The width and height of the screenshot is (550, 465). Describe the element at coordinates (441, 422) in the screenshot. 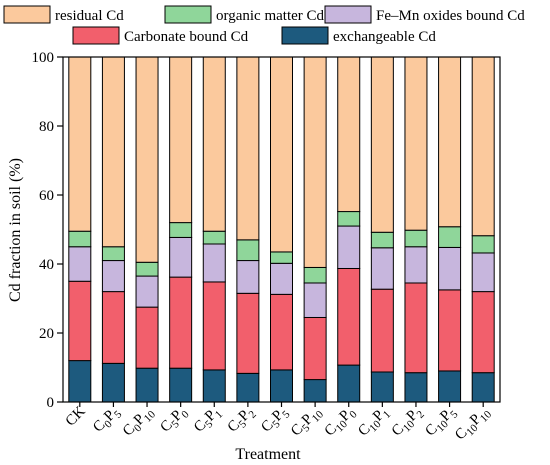

I see `x-tick-label-11: C10P5` at that location.